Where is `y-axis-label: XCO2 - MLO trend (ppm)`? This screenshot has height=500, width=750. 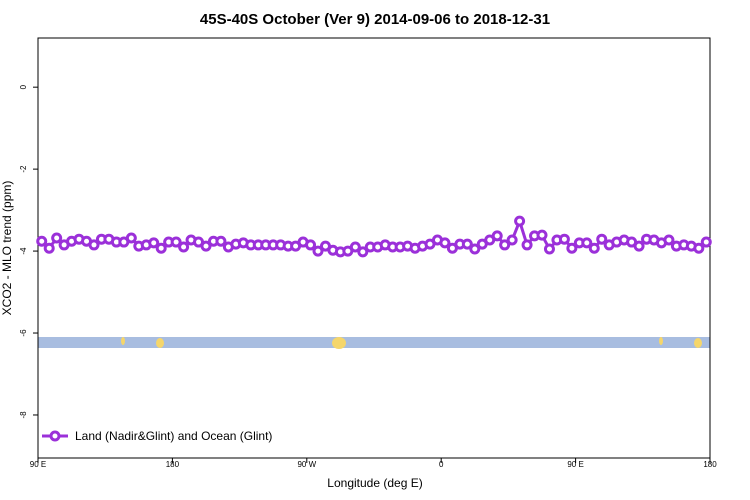 y-axis-label: XCO2 - MLO trend (ppm) is located at coordinates (7, 248).